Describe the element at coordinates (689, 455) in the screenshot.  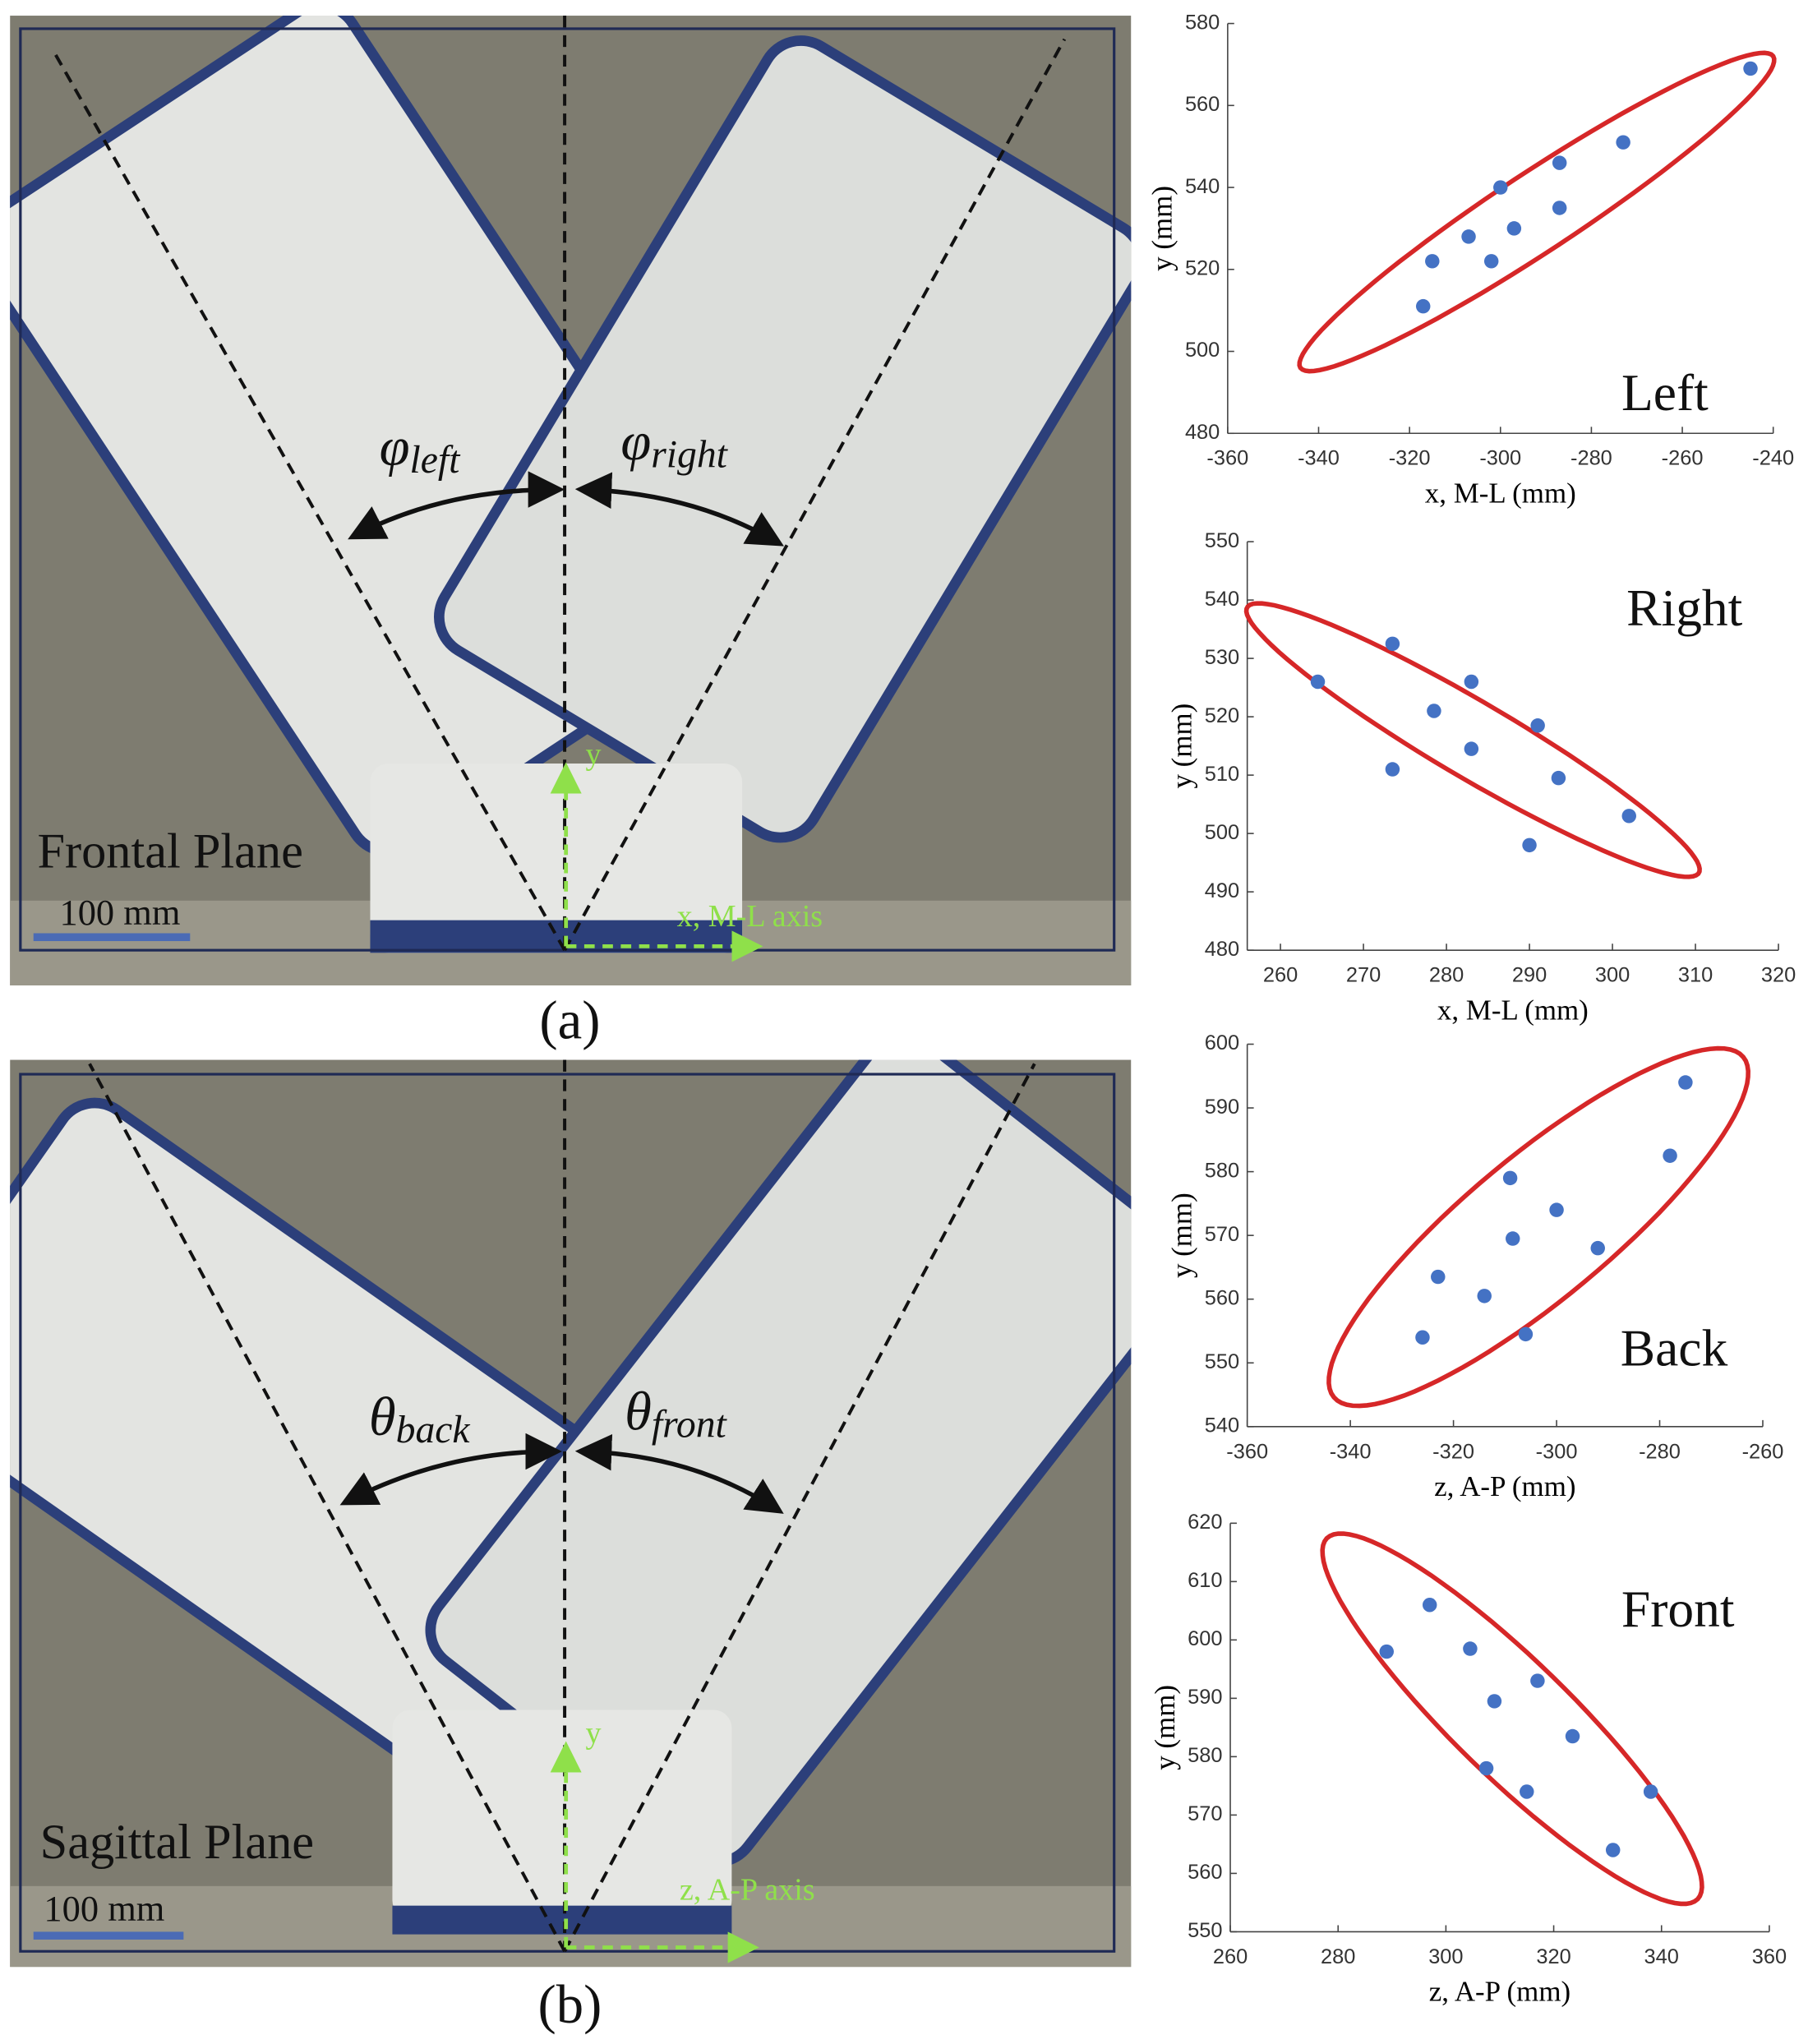
I see `angle-subscript: right` at that location.